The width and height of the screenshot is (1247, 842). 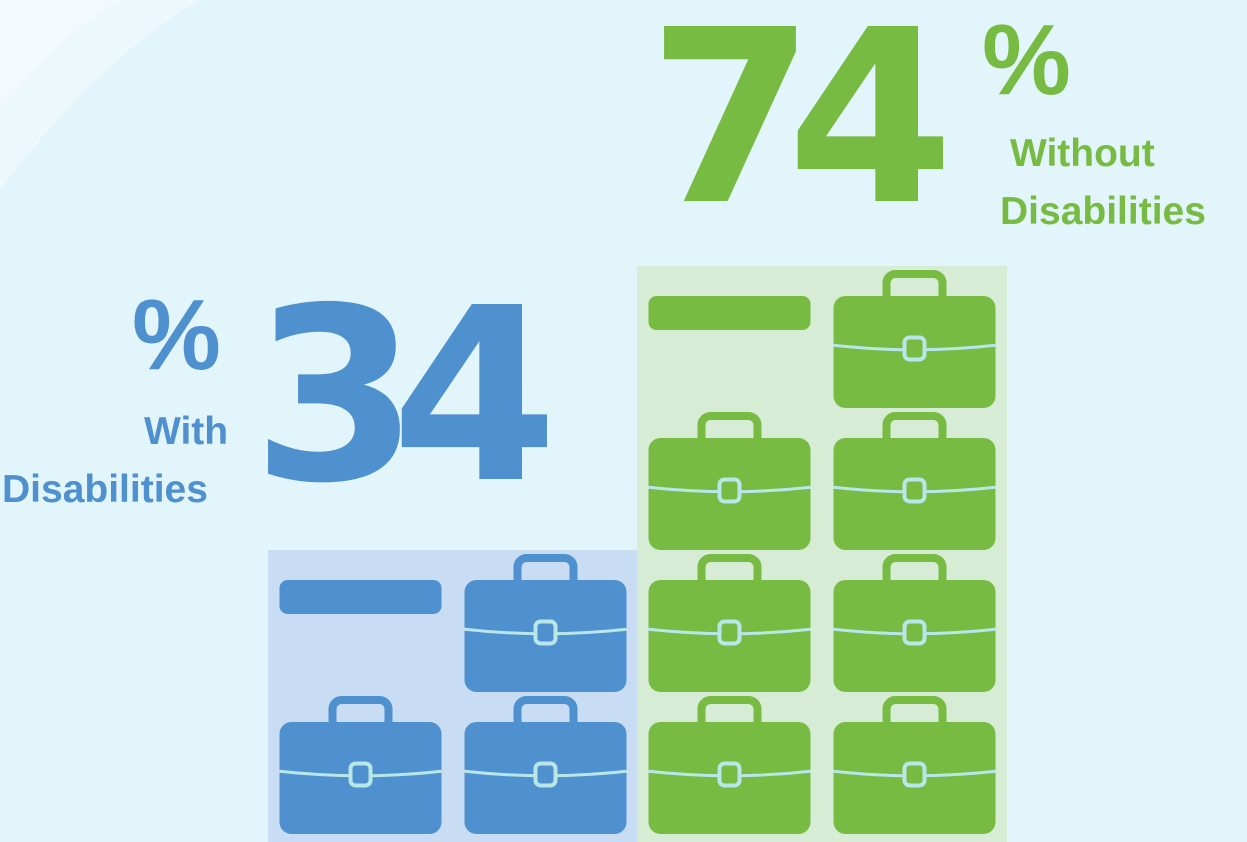 I want to click on value-with-disabilities: 34, so click(x=405, y=396).